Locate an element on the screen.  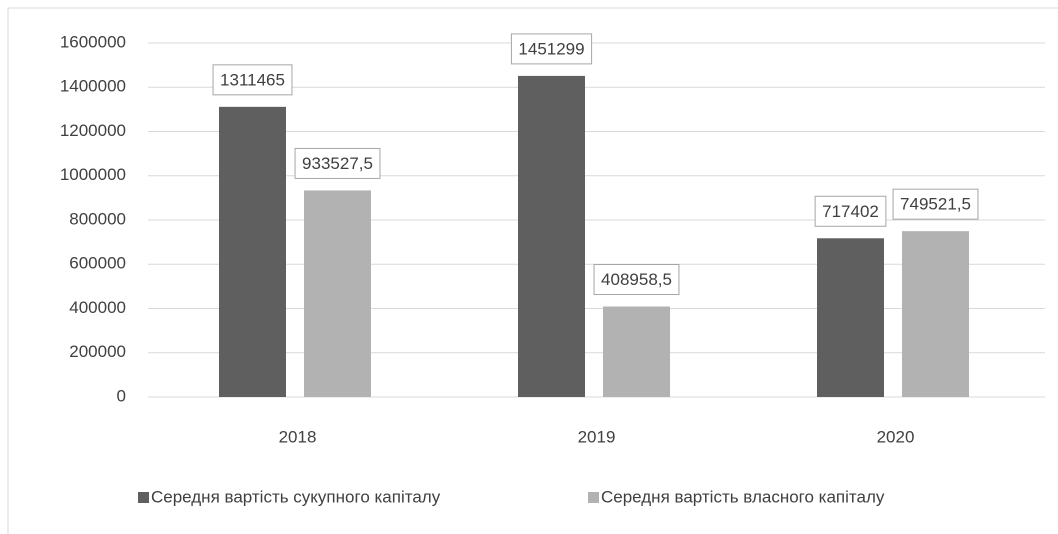
data-label: 1311465 is located at coordinates (252, 79).